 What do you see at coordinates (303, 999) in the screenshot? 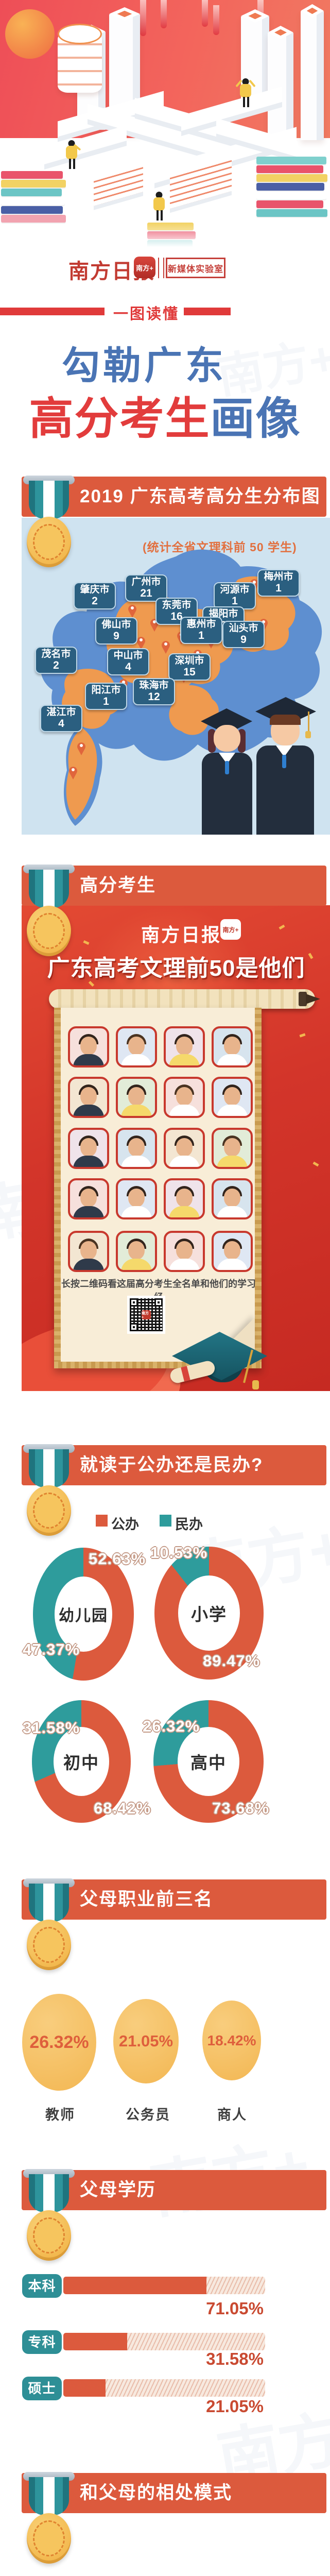
I see `scroll-finial` at bounding box center [303, 999].